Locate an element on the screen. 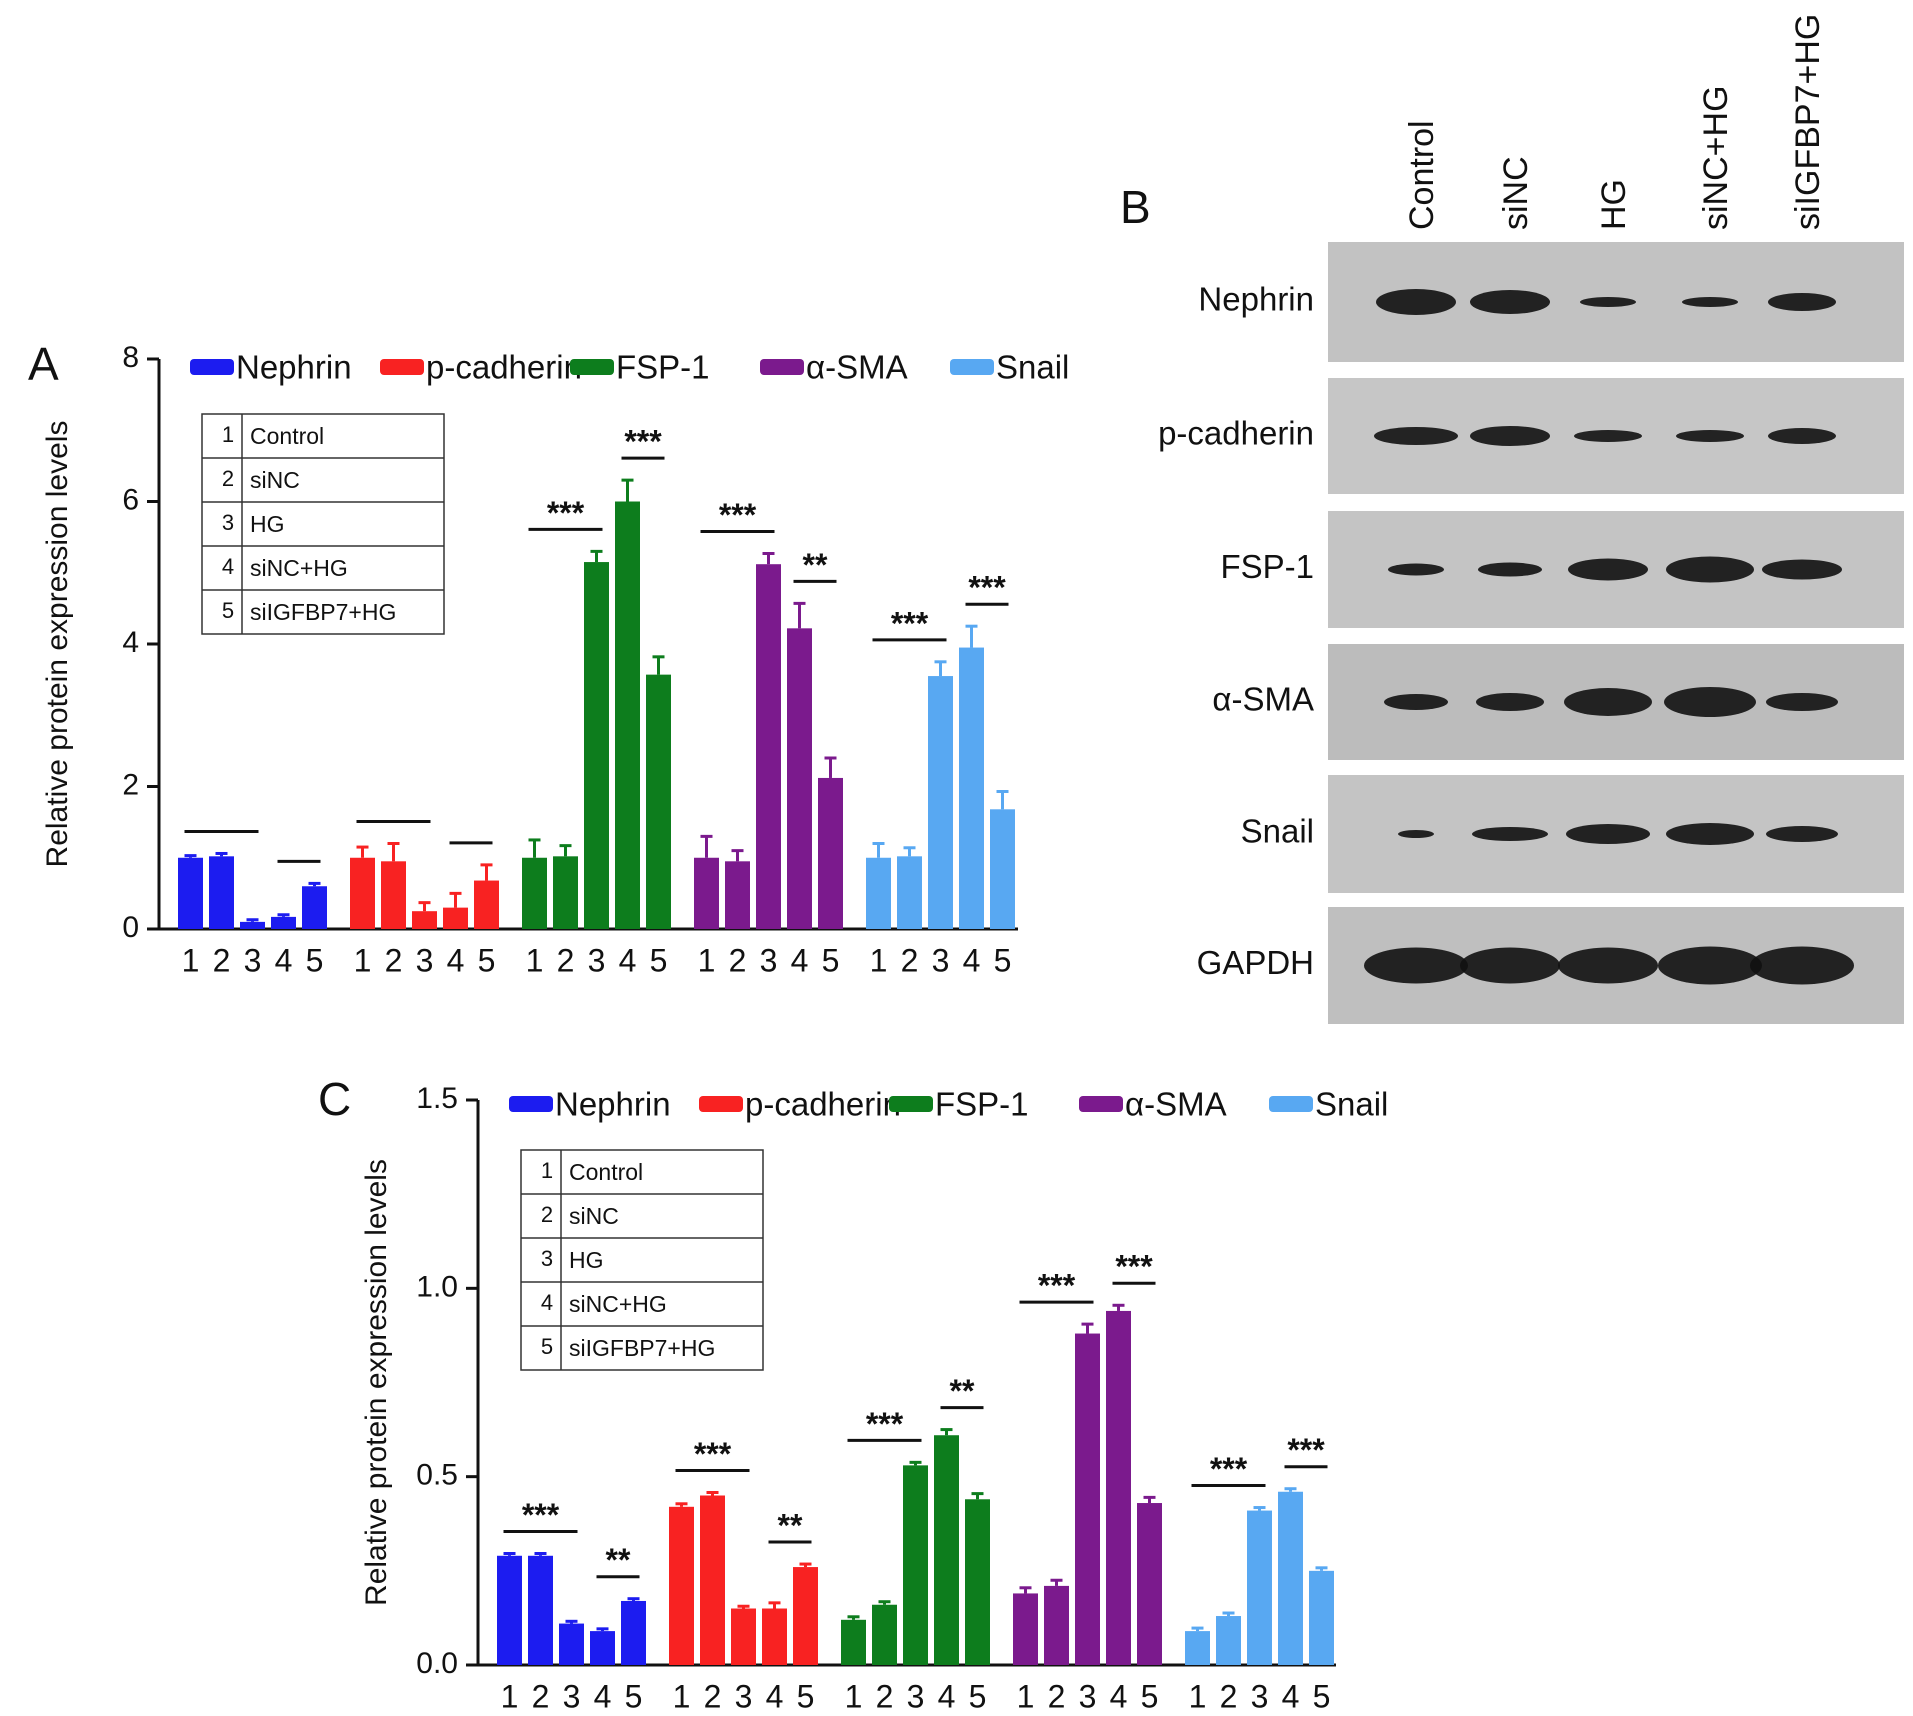 This screenshot has width=1913, height=1716. y-tick-label: 8 is located at coordinates (130, 357).